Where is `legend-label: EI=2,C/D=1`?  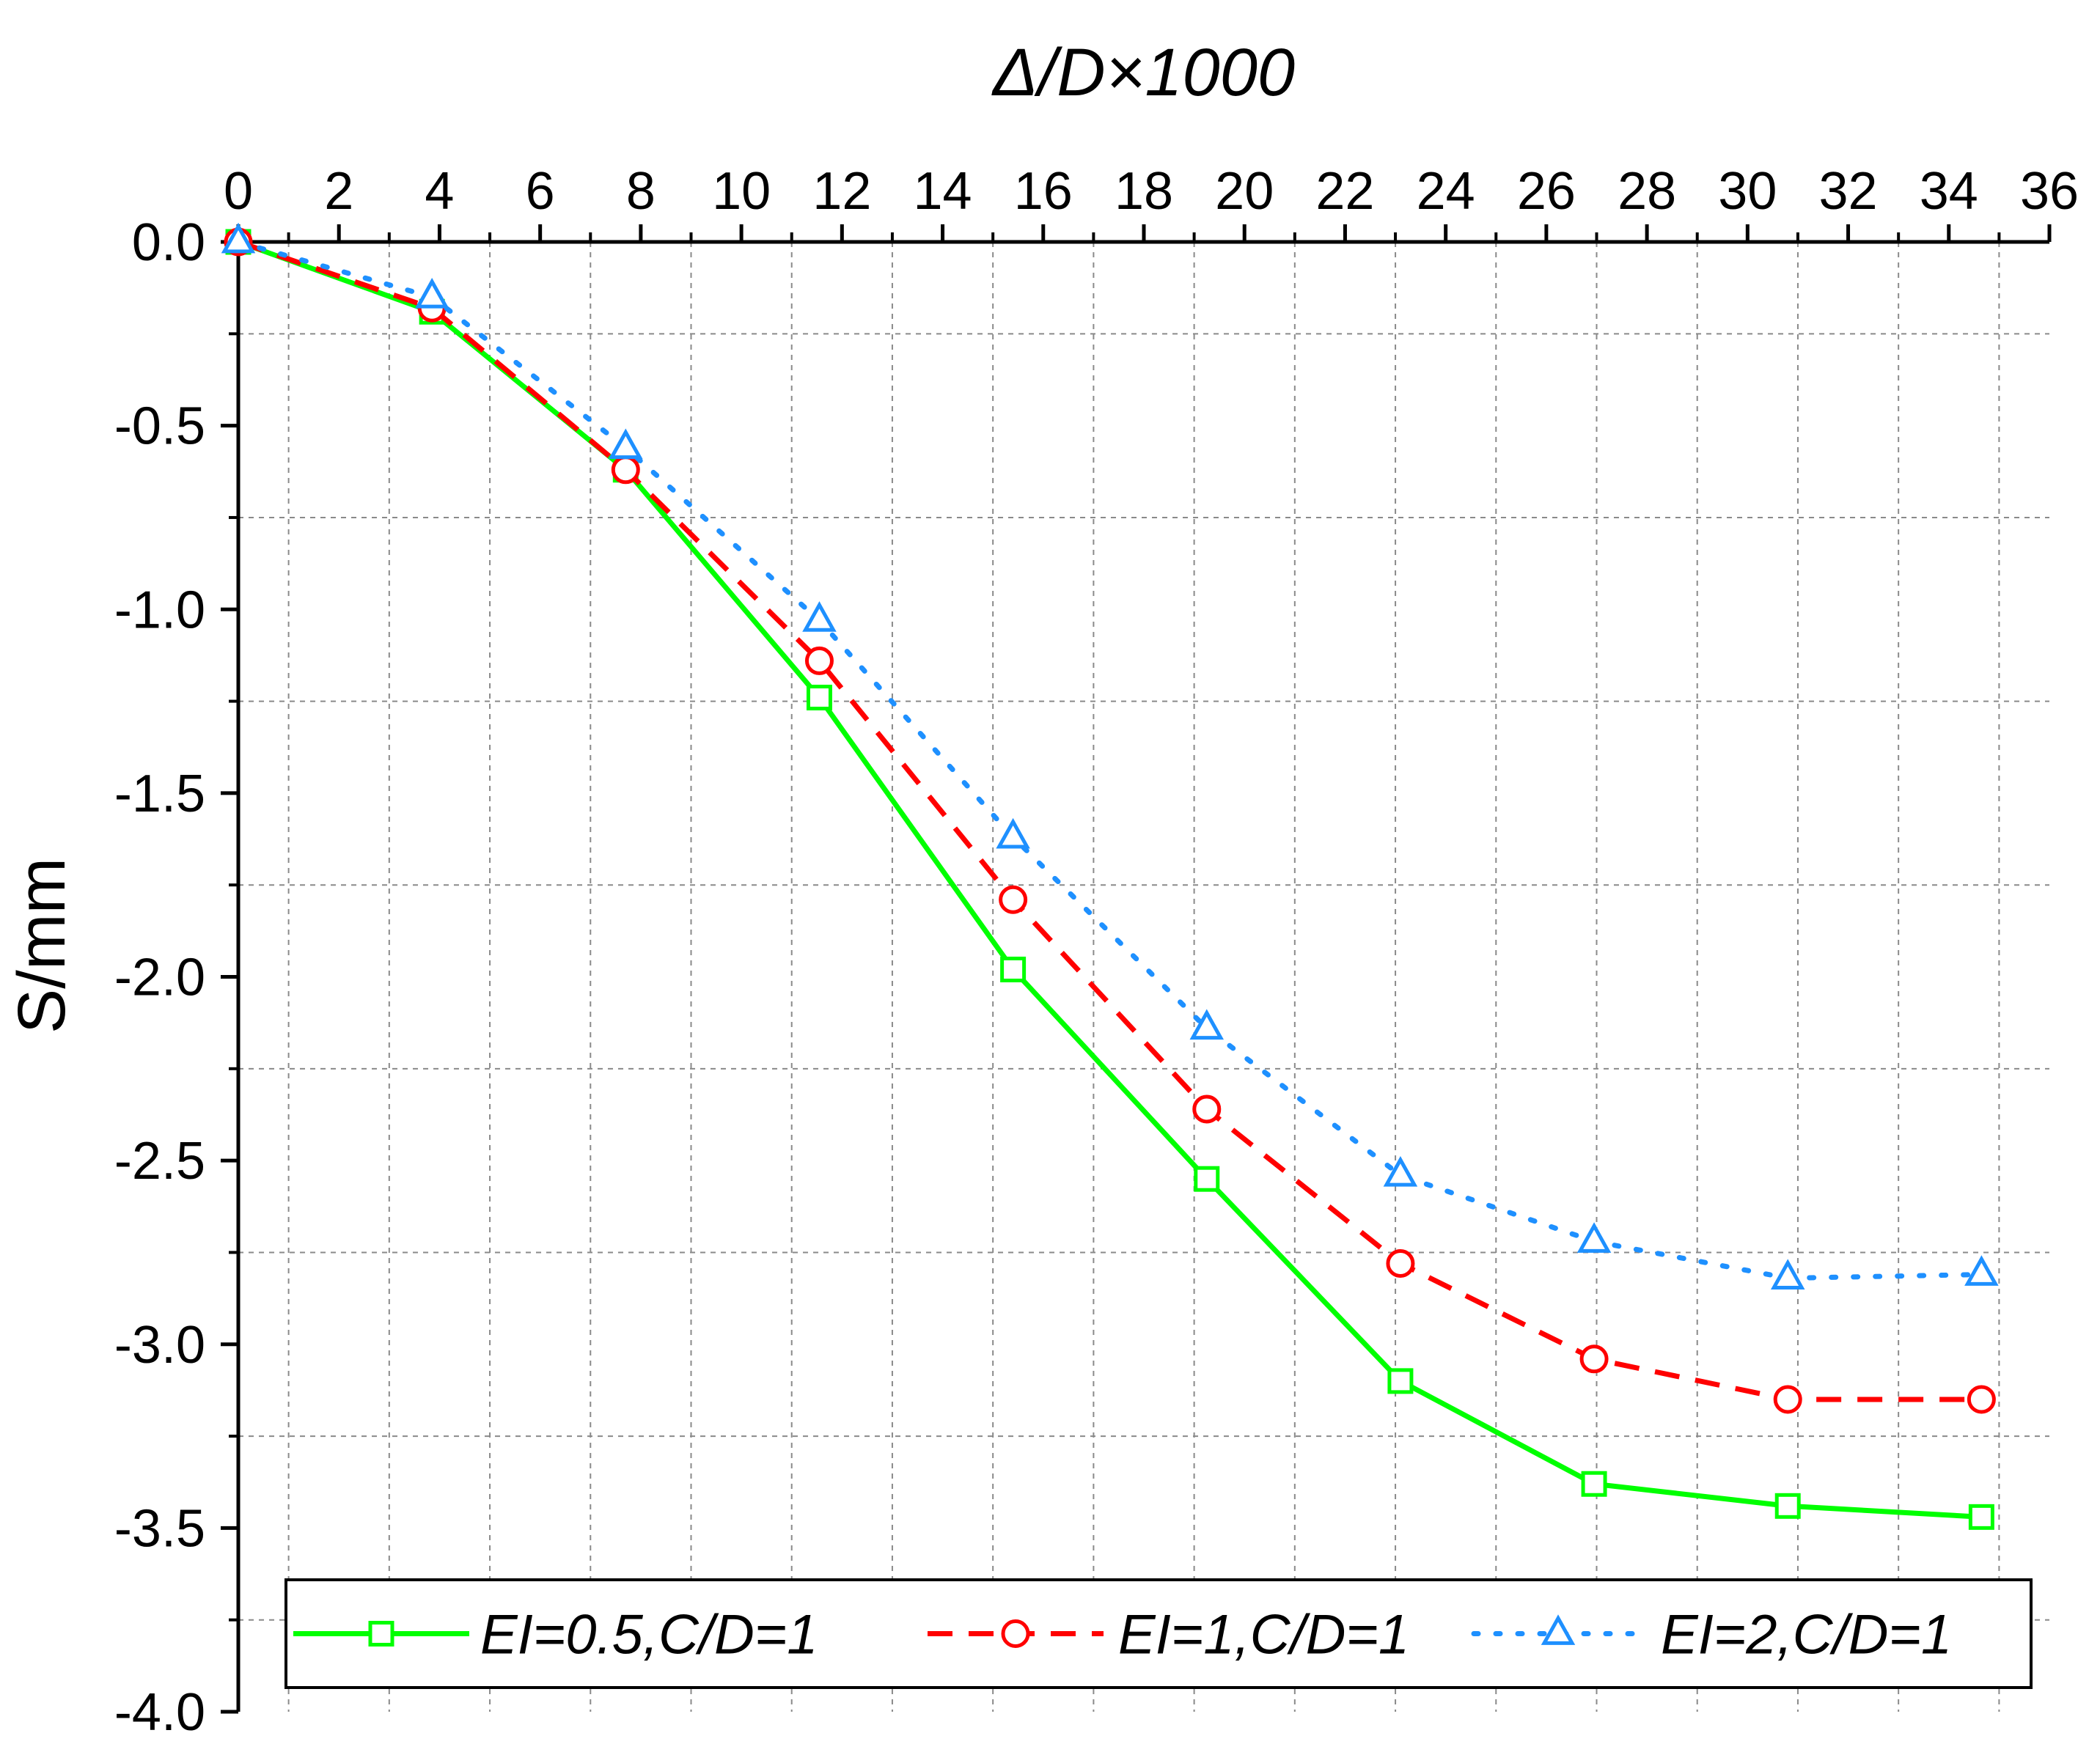 legend-label: EI=2,C/D=1 is located at coordinates (1806, 1635).